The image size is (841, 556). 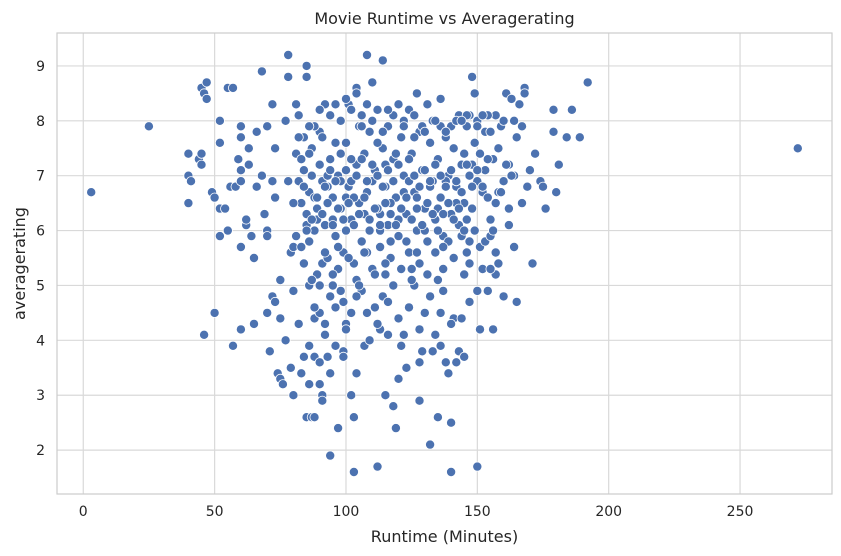 What do you see at coordinates (40, 232) in the screenshot?
I see `y-tick-label: 6` at bounding box center [40, 232].